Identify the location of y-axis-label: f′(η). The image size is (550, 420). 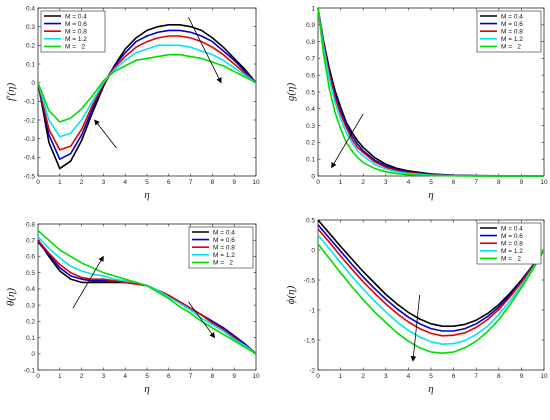
(11, 92).